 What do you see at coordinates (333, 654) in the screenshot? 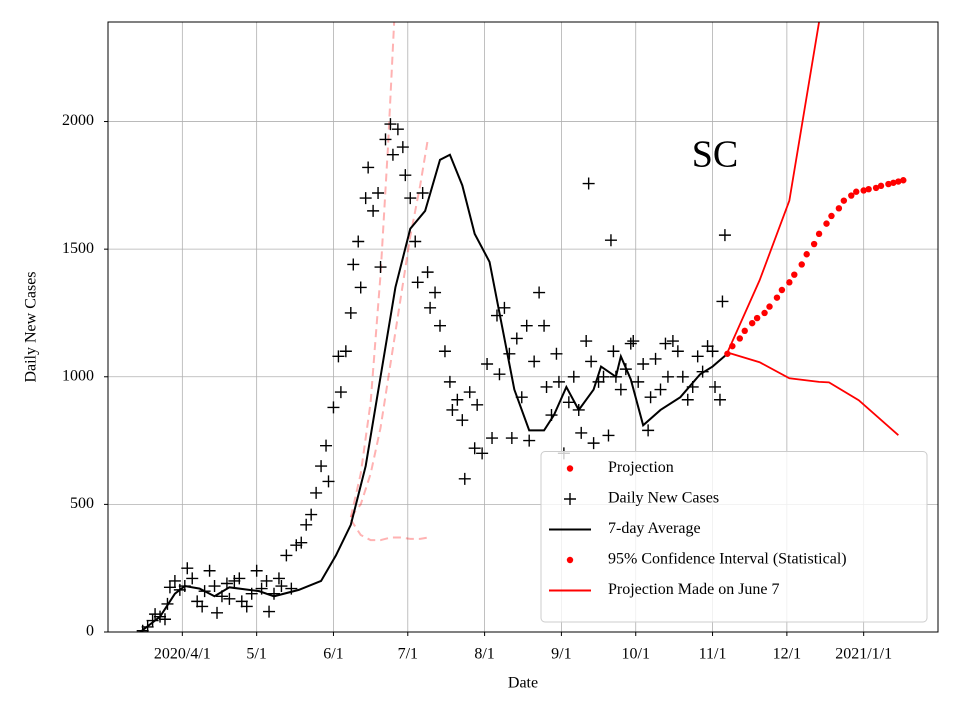
I see `x-tick-label: 6/1` at bounding box center [333, 654].